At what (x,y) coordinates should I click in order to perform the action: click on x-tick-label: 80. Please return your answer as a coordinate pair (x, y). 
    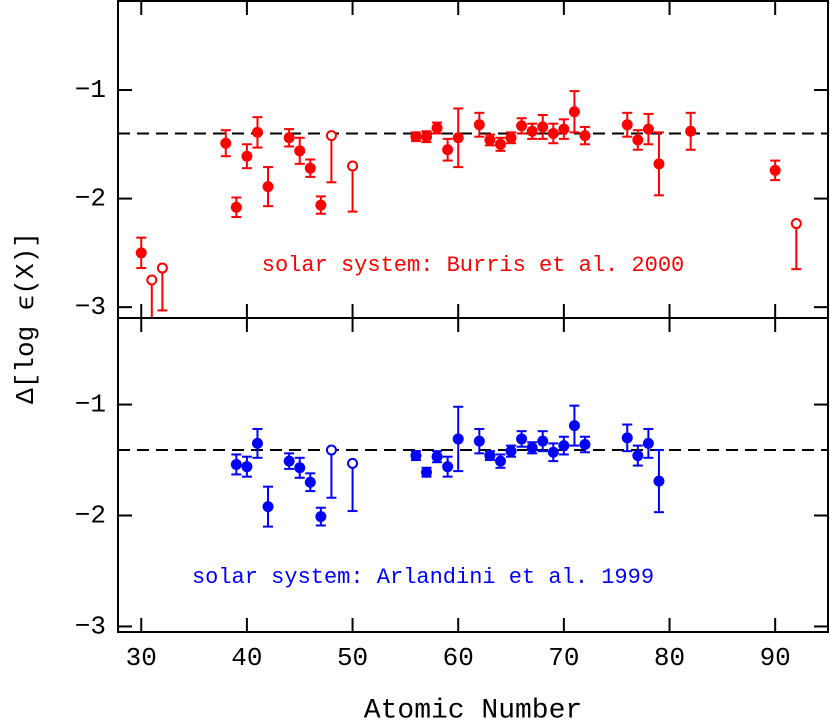
    Looking at the image, I should click on (669, 658).